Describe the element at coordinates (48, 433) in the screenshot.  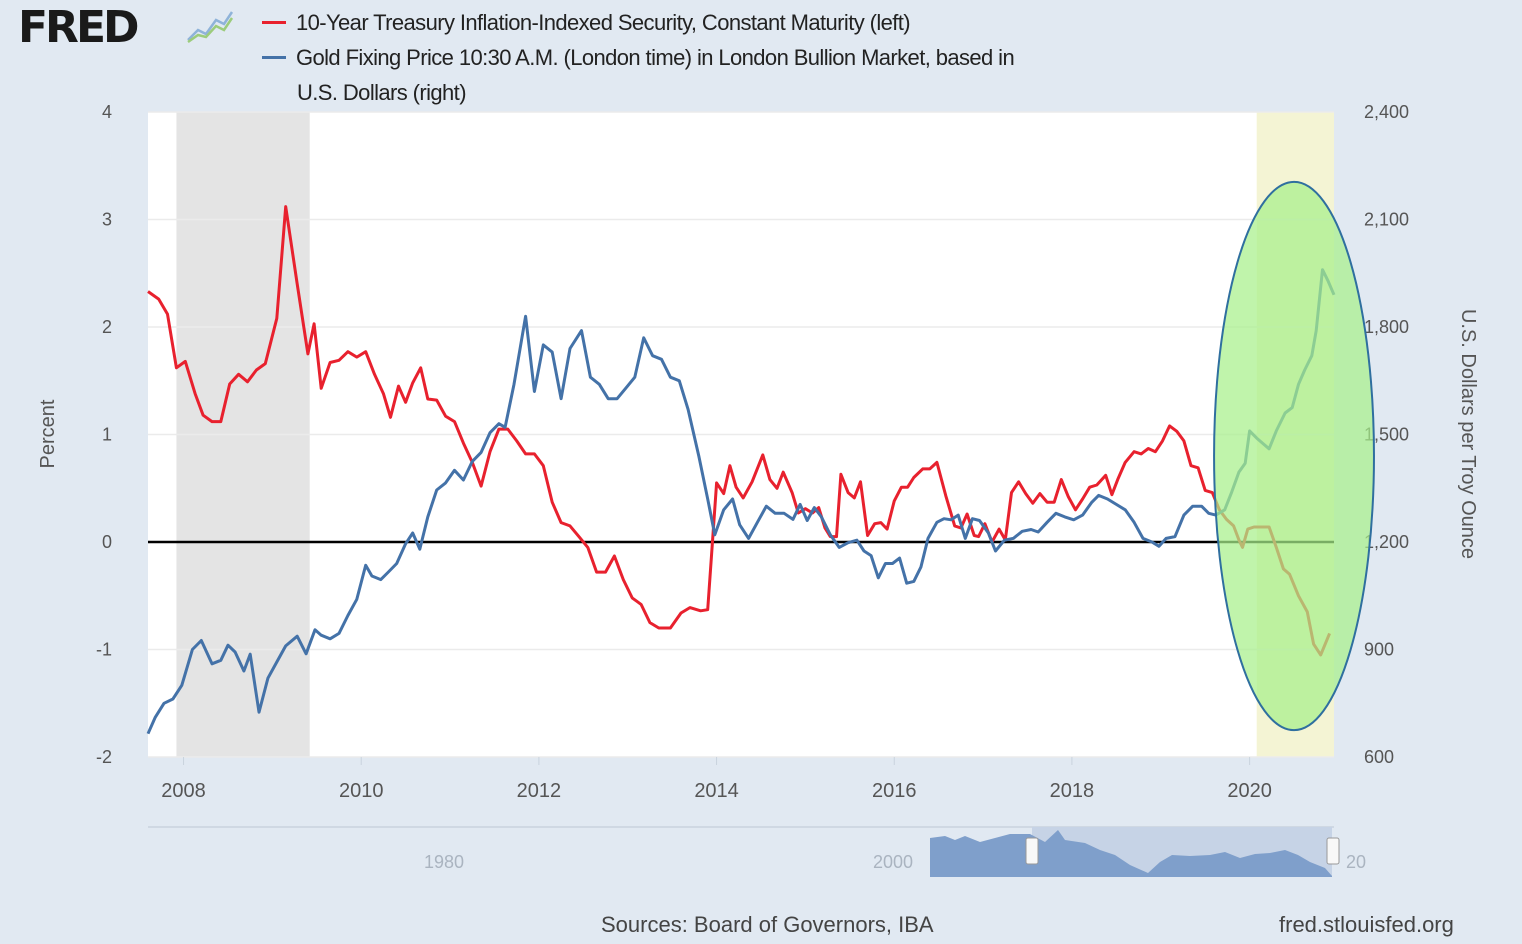
I see `y-axis-title-left: Percent` at that location.